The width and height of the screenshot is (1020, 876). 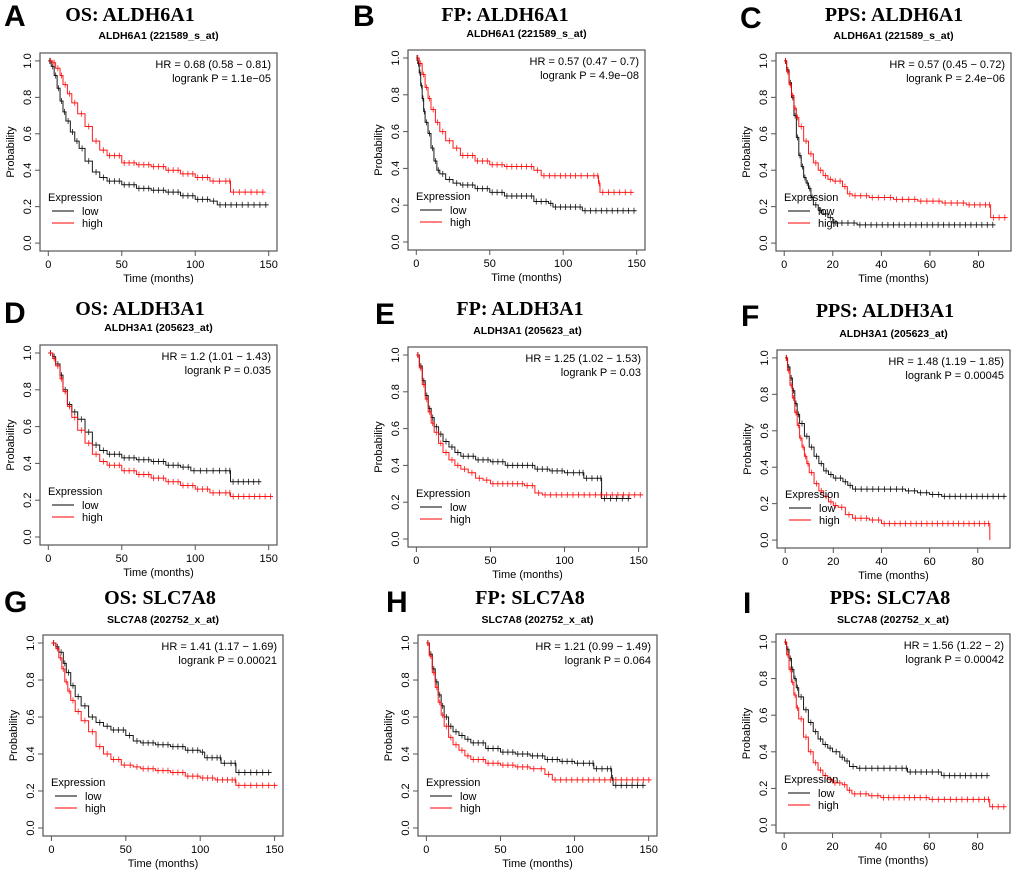 I want to click on hazard-ratio-label: HR = 0.68 (0.58 − 0.81), so click(x=213, y=65).